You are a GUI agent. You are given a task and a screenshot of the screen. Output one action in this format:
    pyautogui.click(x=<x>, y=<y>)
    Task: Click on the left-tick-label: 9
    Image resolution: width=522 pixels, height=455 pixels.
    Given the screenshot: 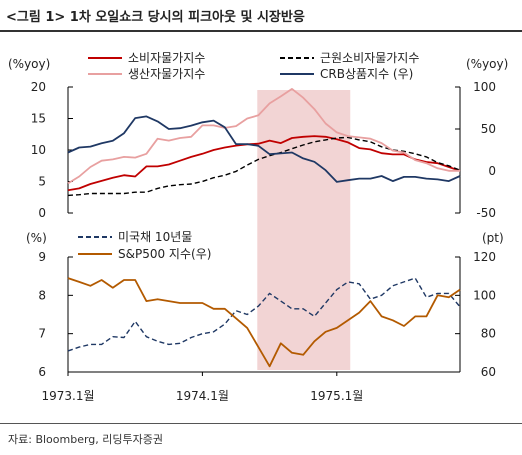 What is the action you would take?
    pyautogui.click(x=42, y=257)
    